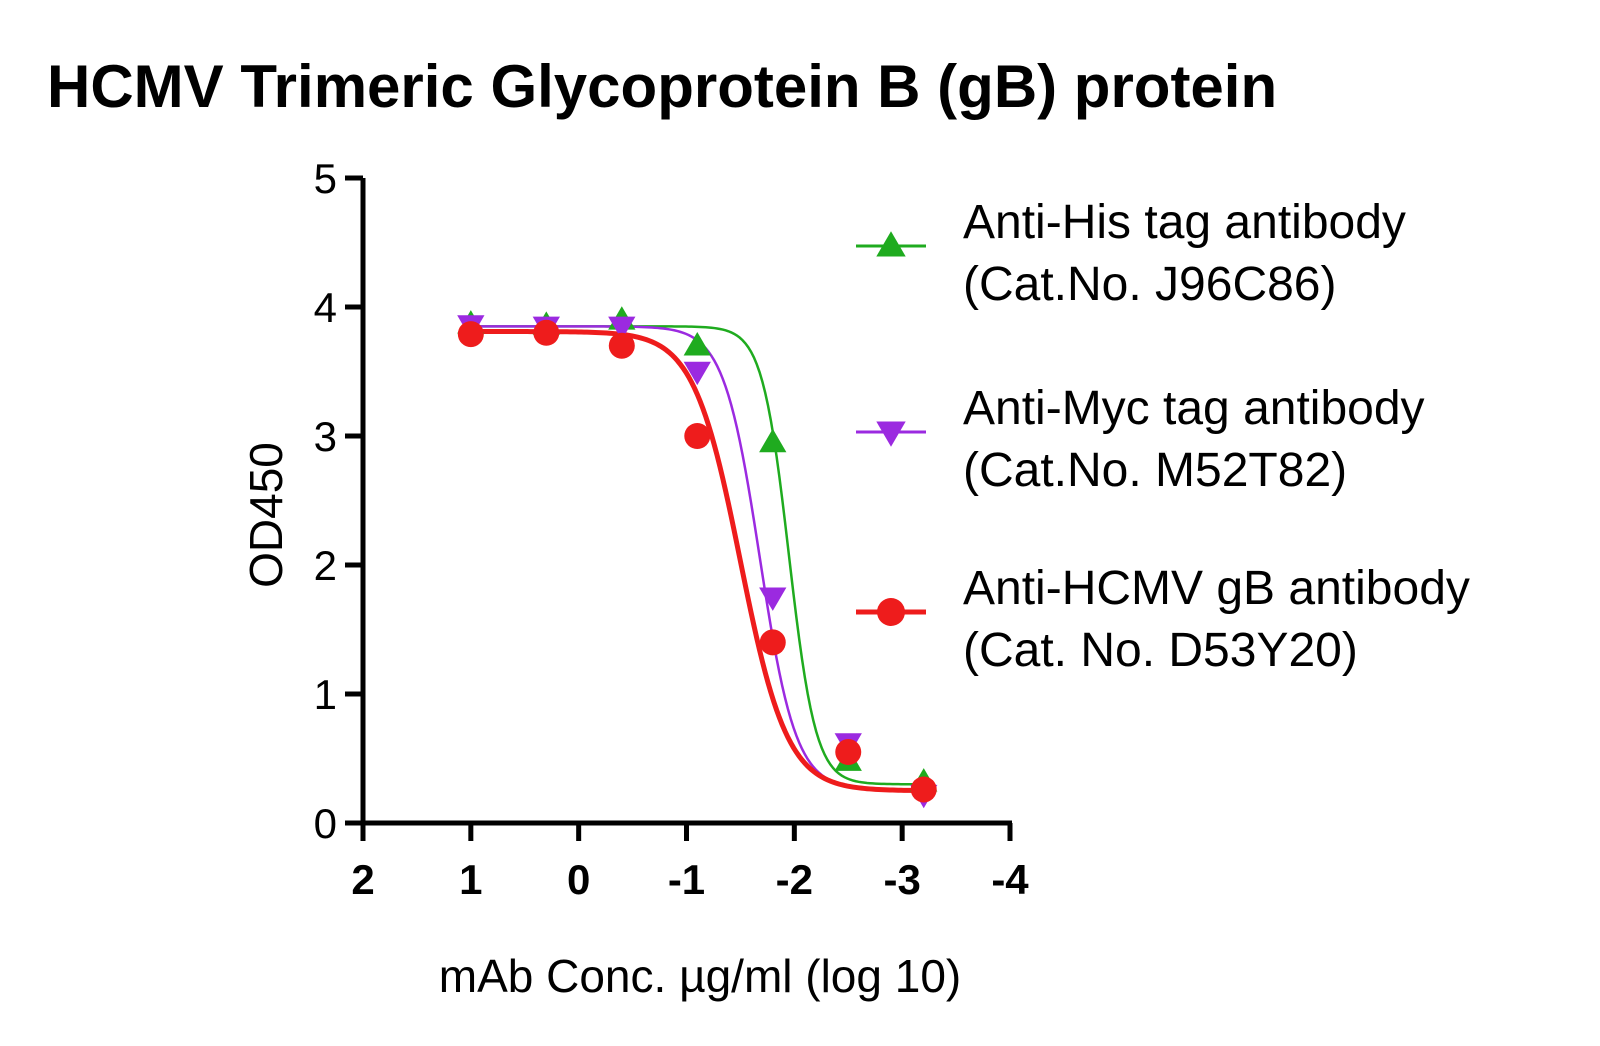 The width and height of the screenshot is (1600, 1046). I want to click on x-tick-label: -1, so click(686, 879).